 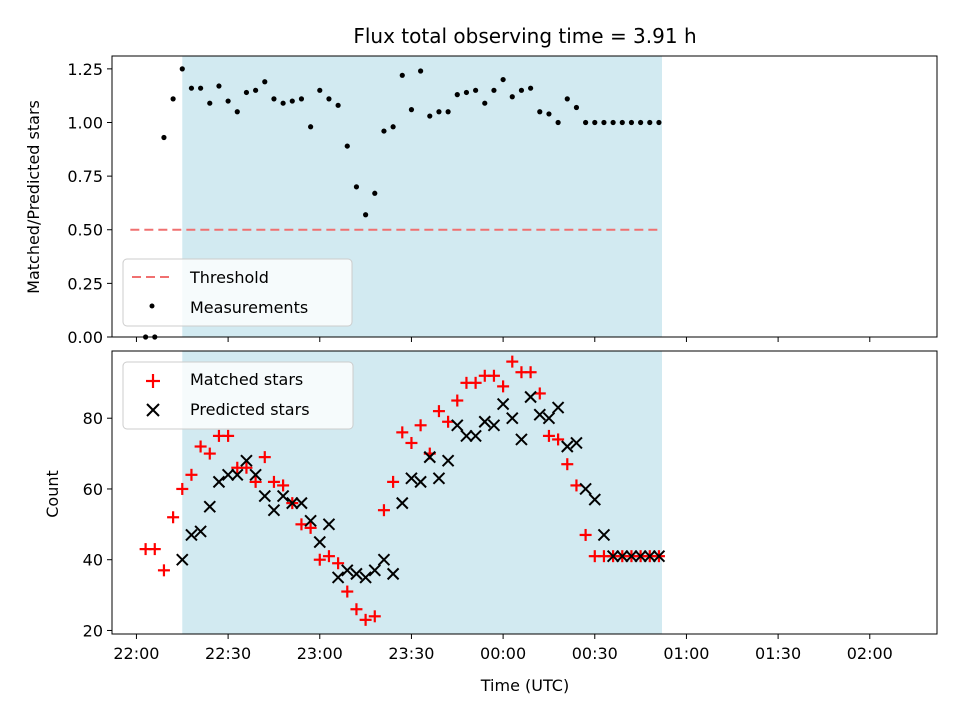 What do you see at coordinates (246, 379) in the screenshot?
I see `legend-matched-label: Matched stars` at bounding box center [246, 379].